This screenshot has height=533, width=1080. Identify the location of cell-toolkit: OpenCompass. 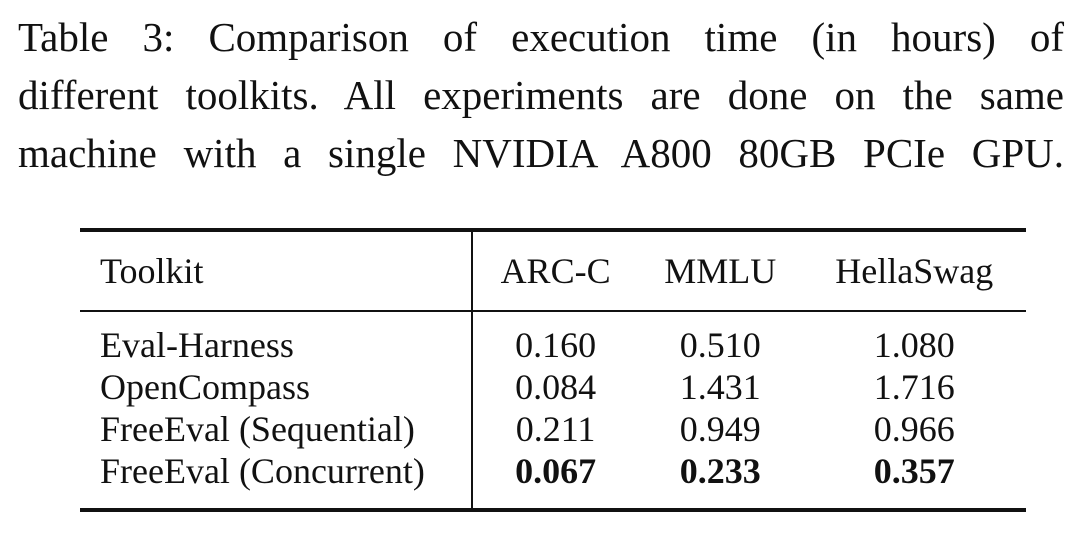
(277, 387).